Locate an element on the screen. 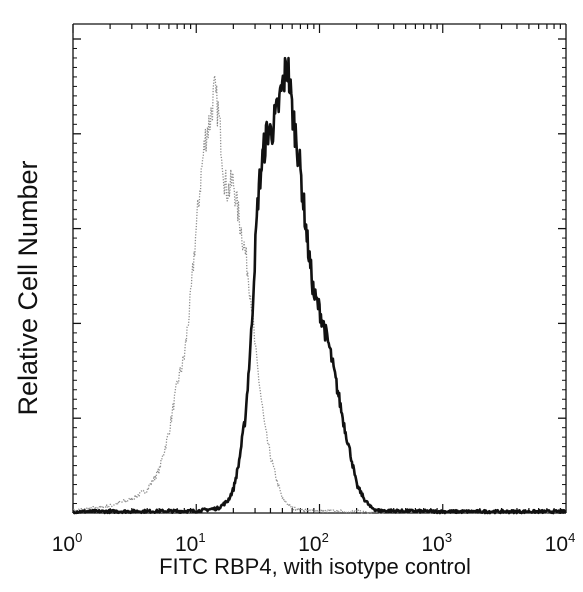 The width and height of the screenshot is (583, 592). x-tick-label: 10⁰ is located at coordinates (67, 543).